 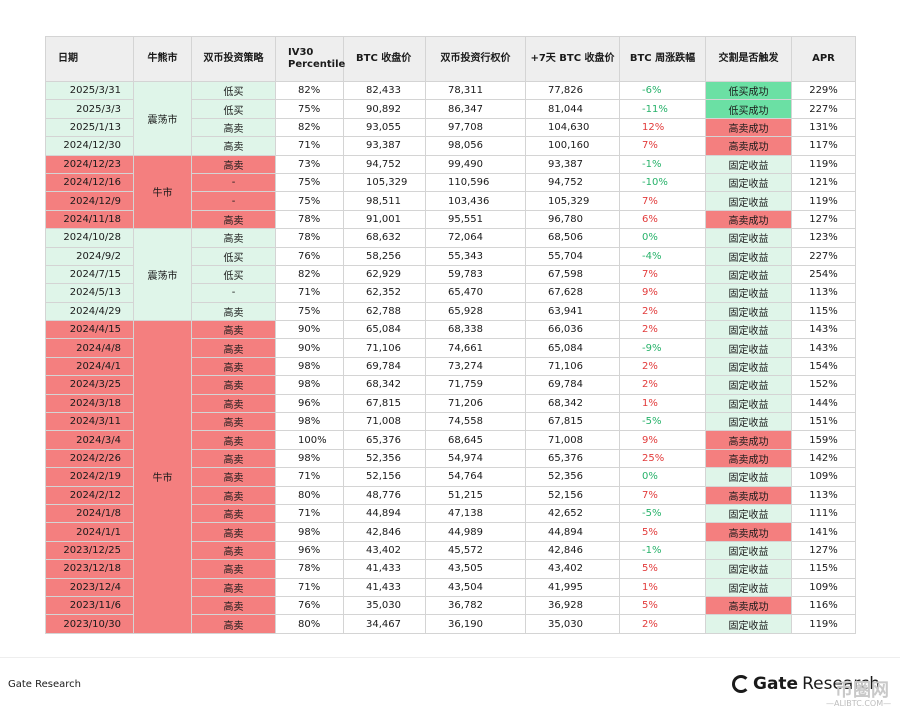 I want to click on cell-weekly-change: -1%, so click(x=662, y=164).